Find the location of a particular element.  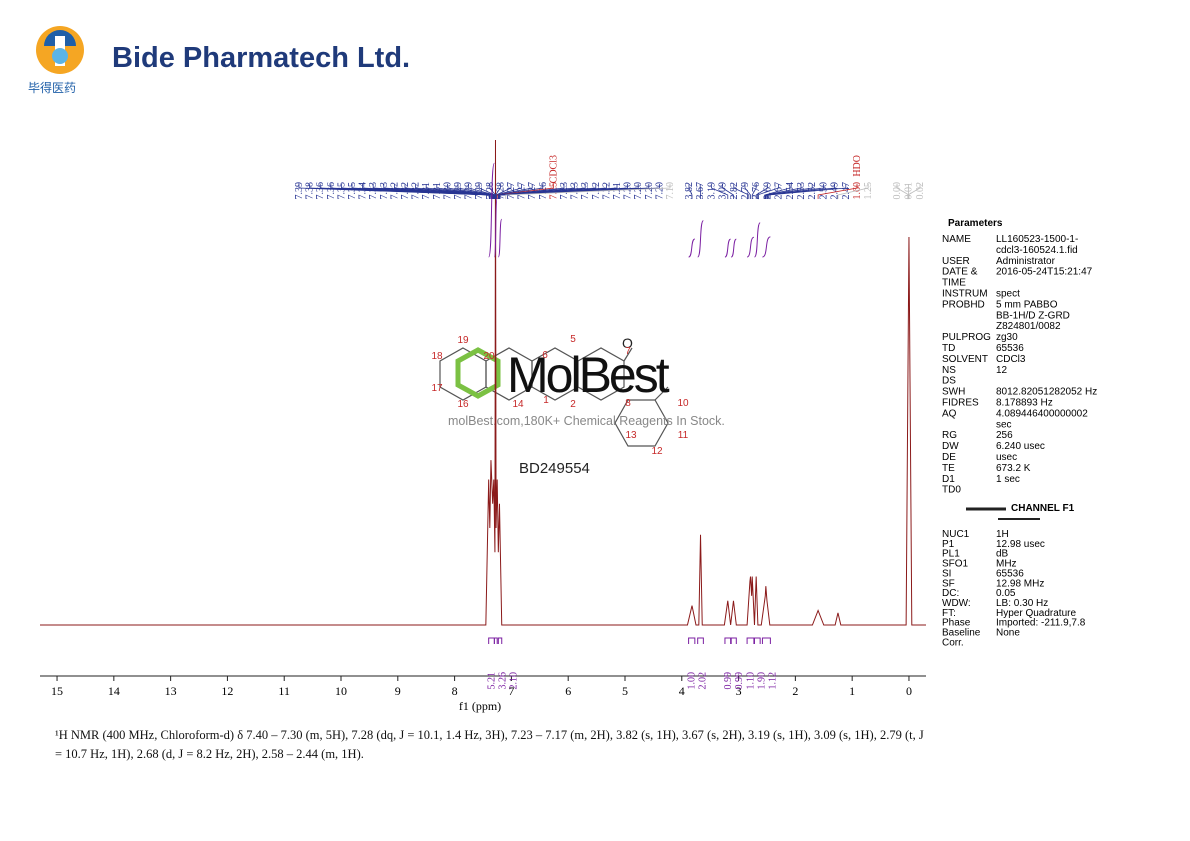

parameter-value: LB: 0.30 Hz is located at coordinates (1022, 603).